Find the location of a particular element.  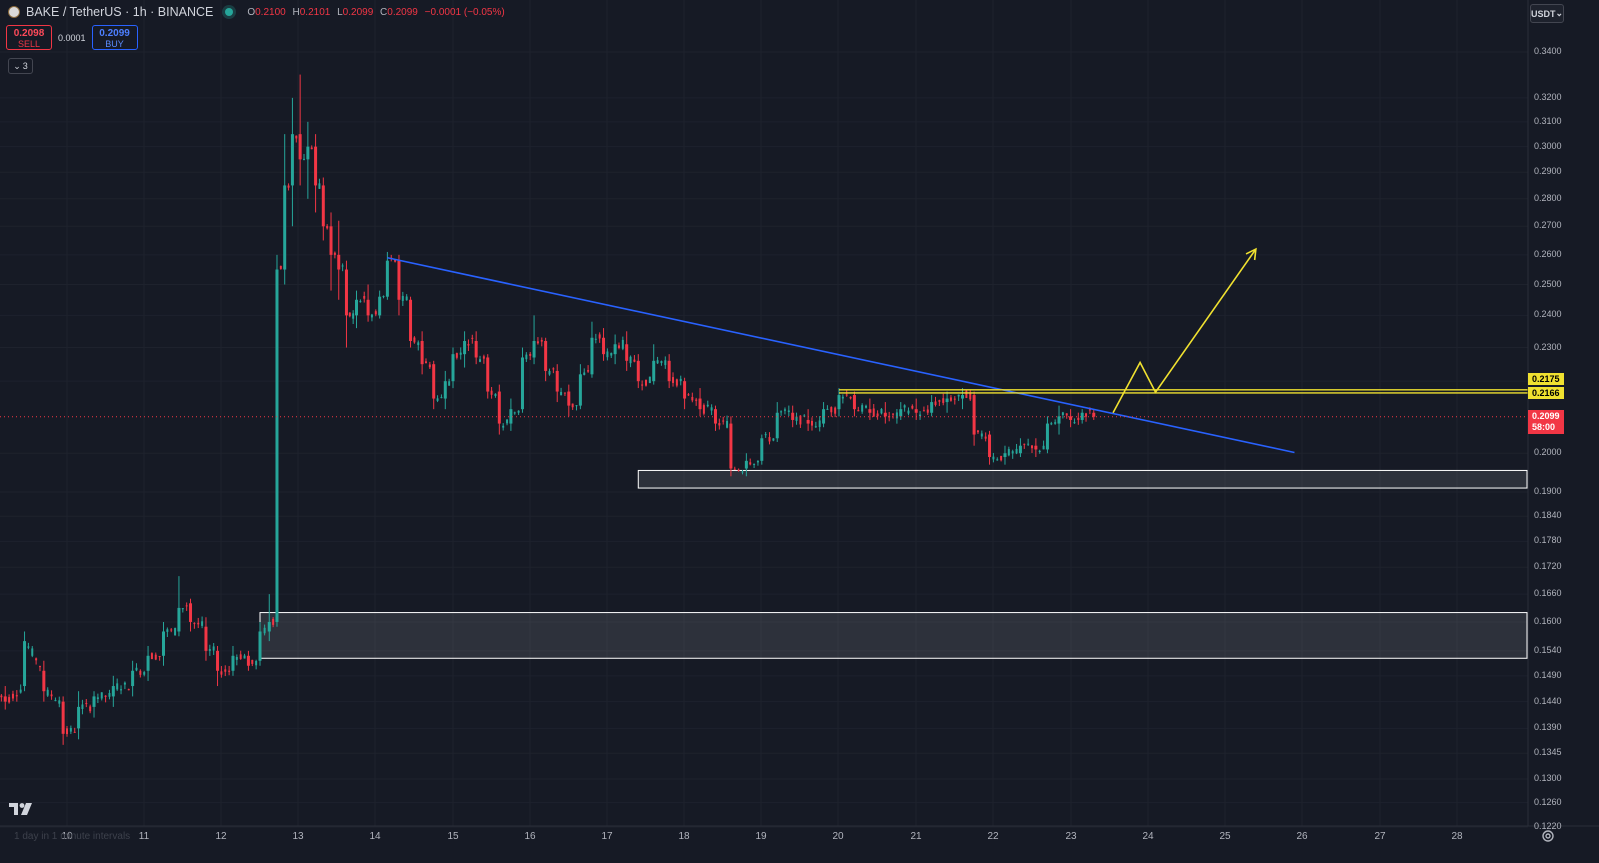

gear-icon is located at coordinates (1548, 836).